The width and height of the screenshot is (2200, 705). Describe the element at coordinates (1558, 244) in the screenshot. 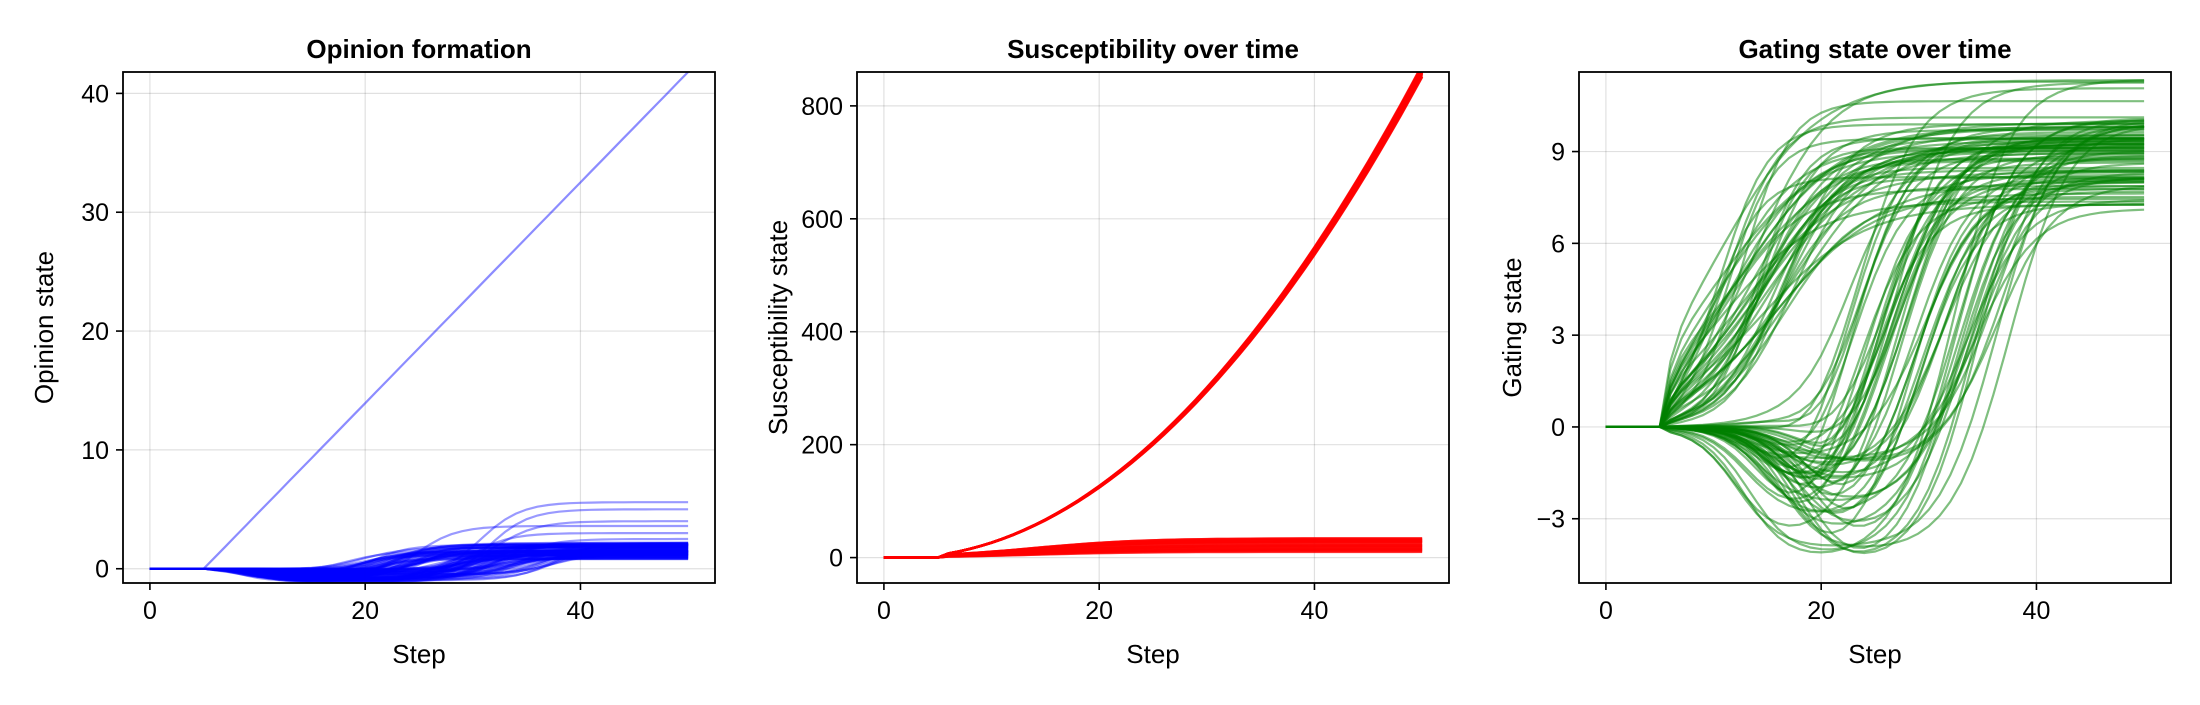

I see `y-tick-label: 6` at that location.